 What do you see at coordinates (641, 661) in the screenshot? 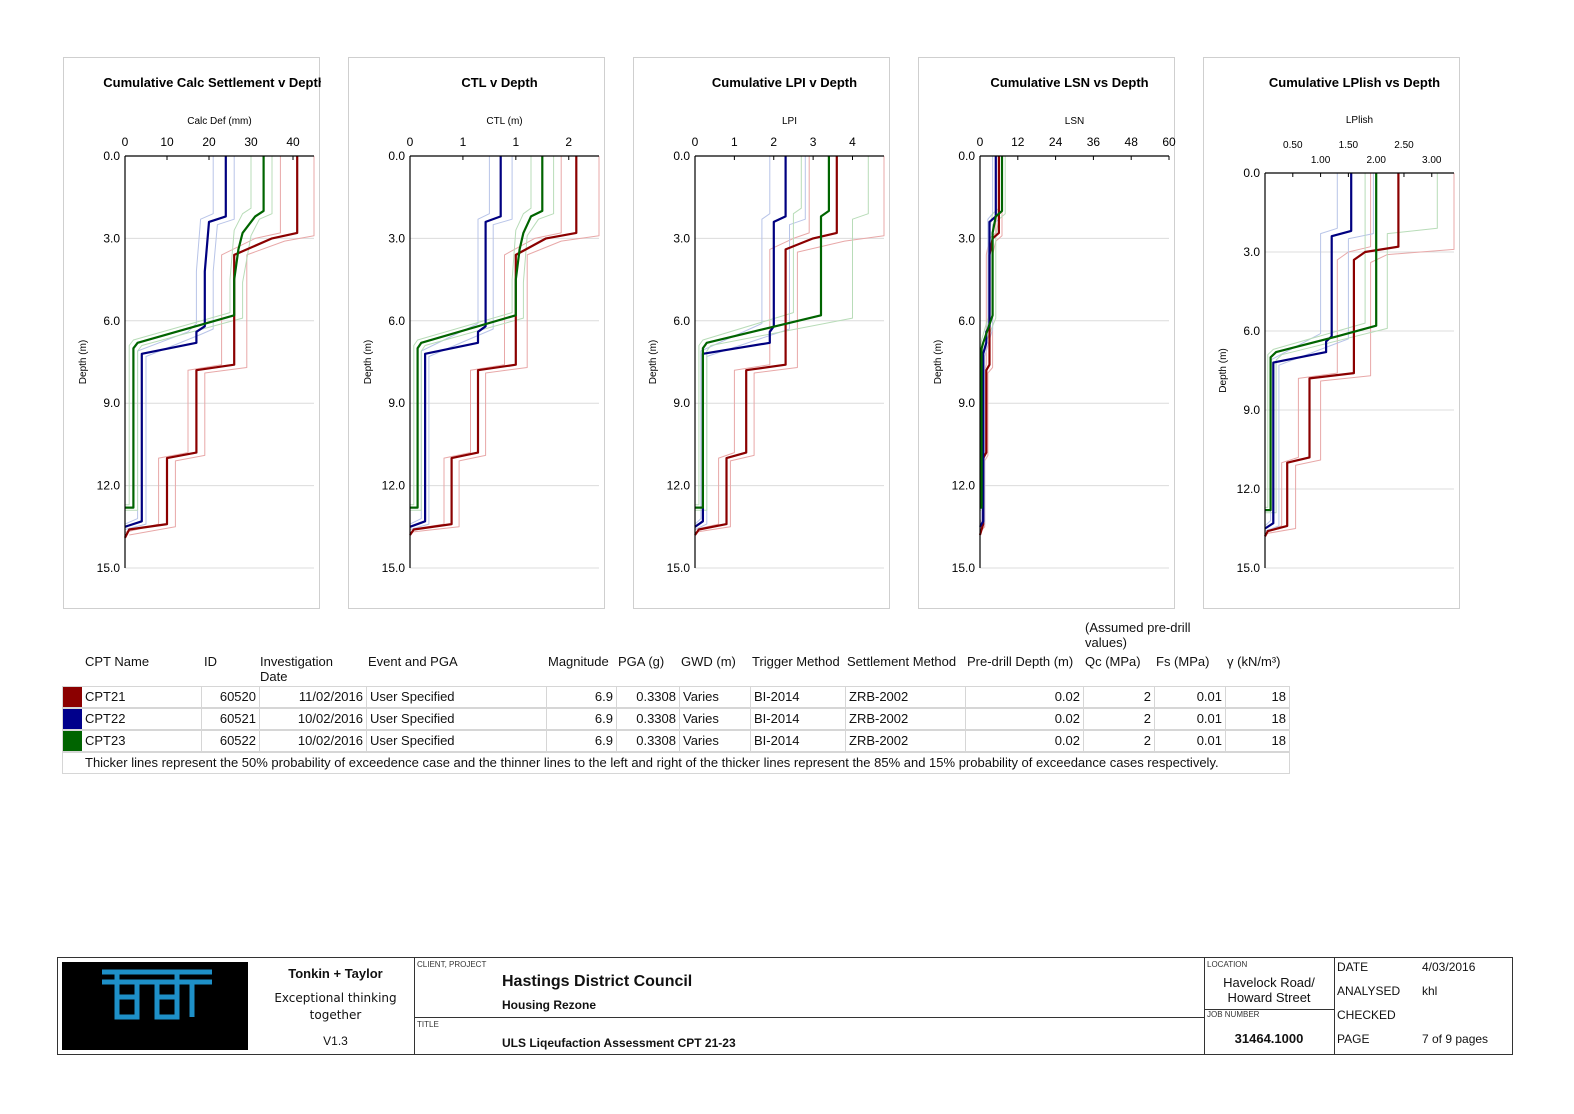
I see `header-pga: PGA (g)` at bounding box center [641, 661].